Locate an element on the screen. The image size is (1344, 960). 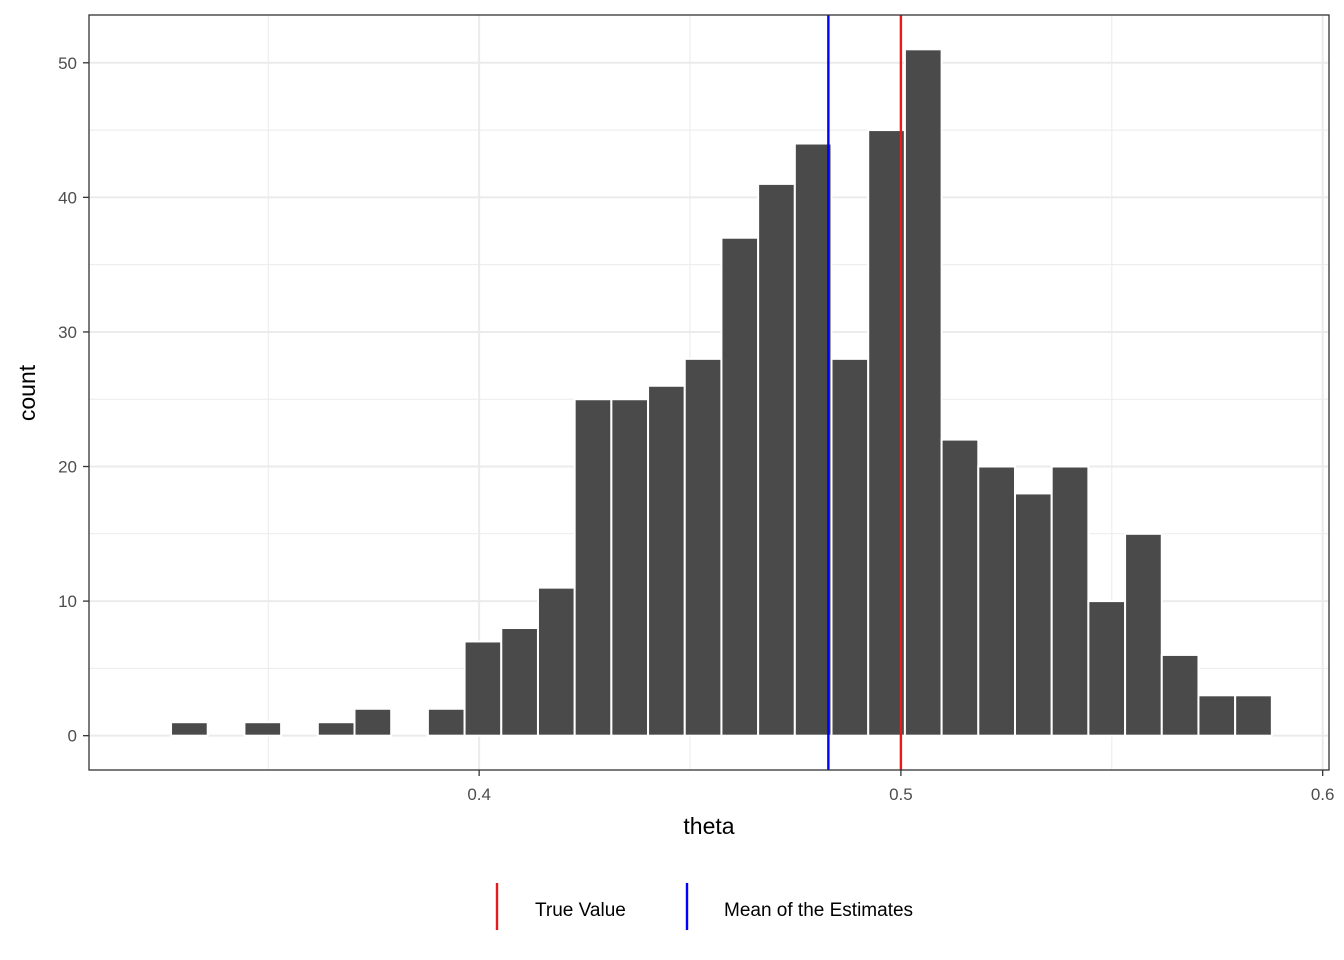
x-axis-title: theta is located at coordinates (708, 826).